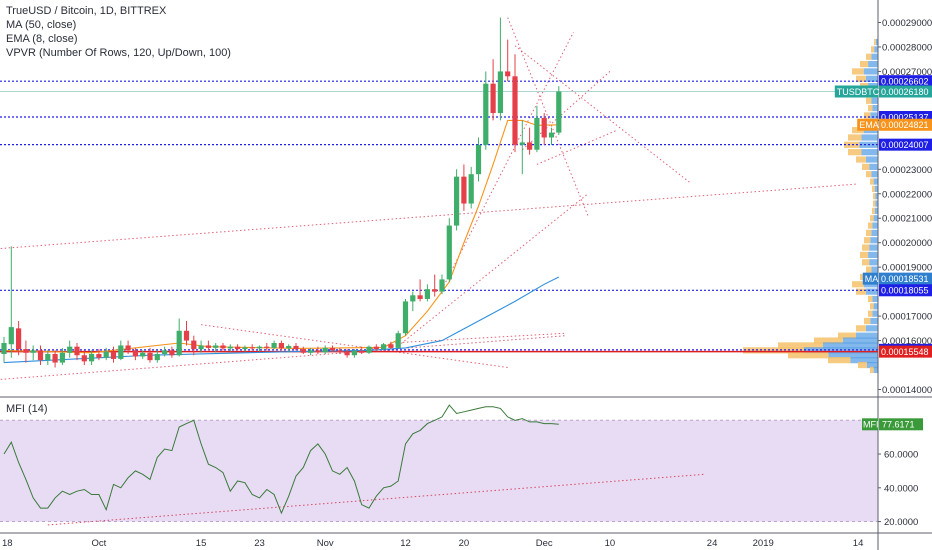  Describe the element at coordinates (42, 39) in the screenshot. I see `legend-ema: EMA (8, close)` at that location.